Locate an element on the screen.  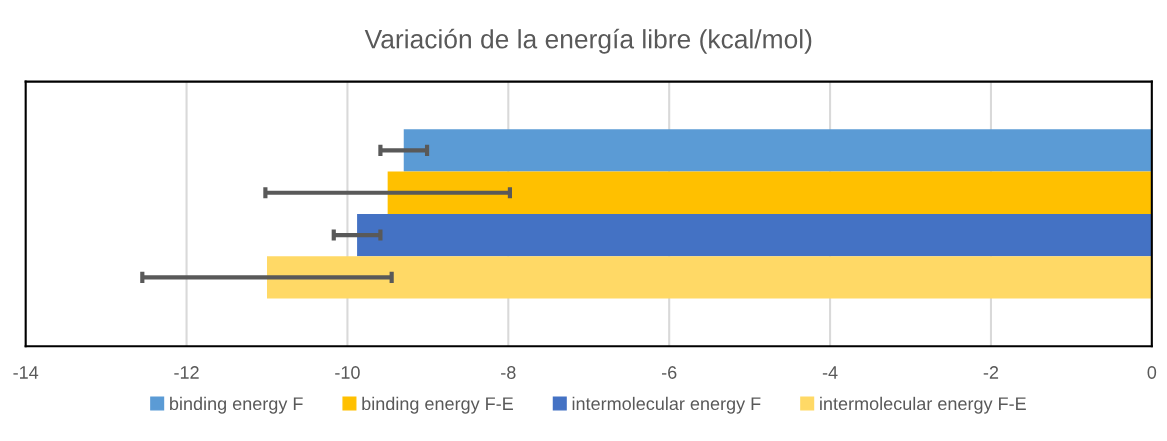
legend-label: intermolecular energy F-E is located at coordinates (923, 405).